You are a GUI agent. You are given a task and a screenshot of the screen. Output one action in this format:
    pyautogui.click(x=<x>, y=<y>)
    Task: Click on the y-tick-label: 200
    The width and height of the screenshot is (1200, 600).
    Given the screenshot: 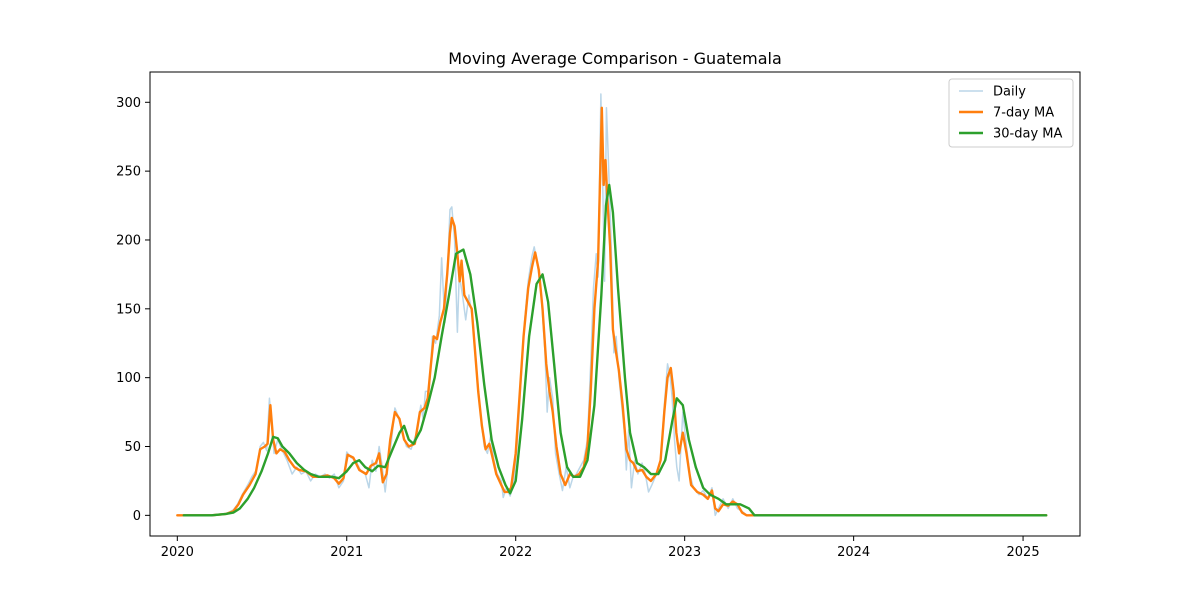 What is the action you would take?
    pyautogui.click(x=128, y=240)
    